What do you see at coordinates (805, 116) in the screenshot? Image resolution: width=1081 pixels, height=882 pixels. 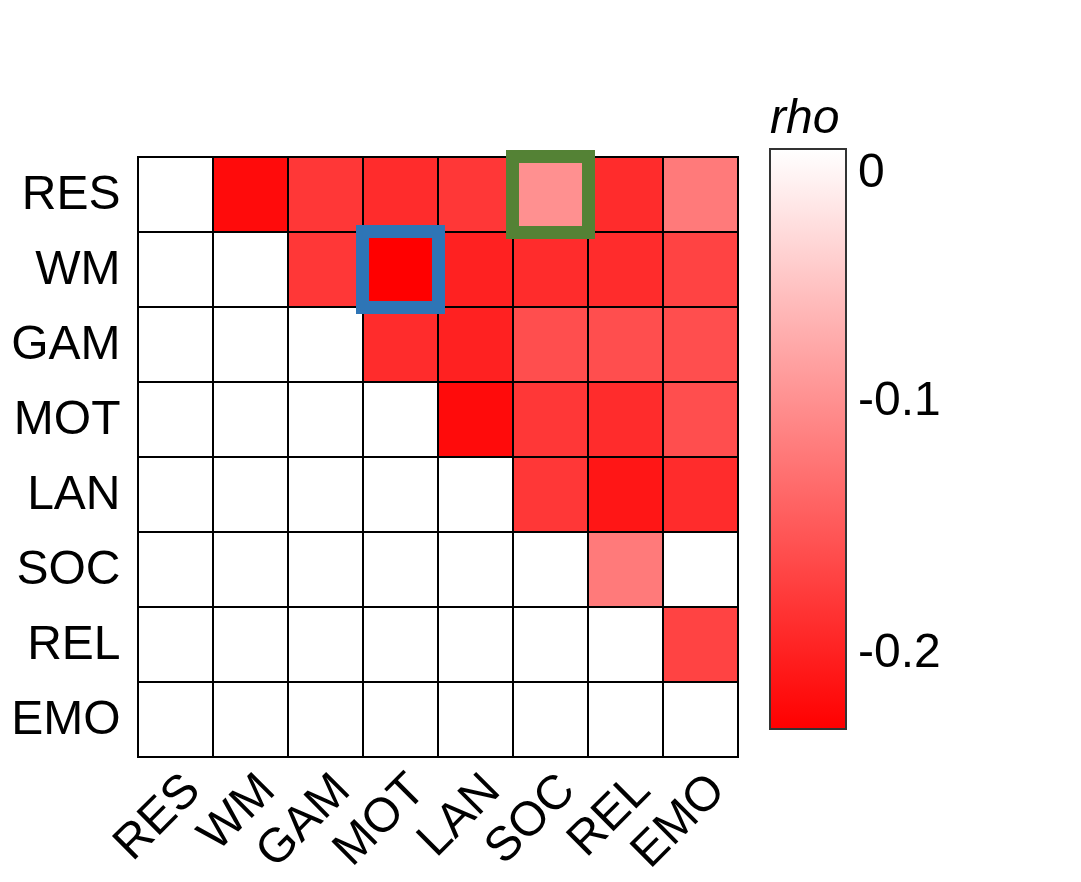 I see `color-bar-title: rho` at bounding box center [805, 116].